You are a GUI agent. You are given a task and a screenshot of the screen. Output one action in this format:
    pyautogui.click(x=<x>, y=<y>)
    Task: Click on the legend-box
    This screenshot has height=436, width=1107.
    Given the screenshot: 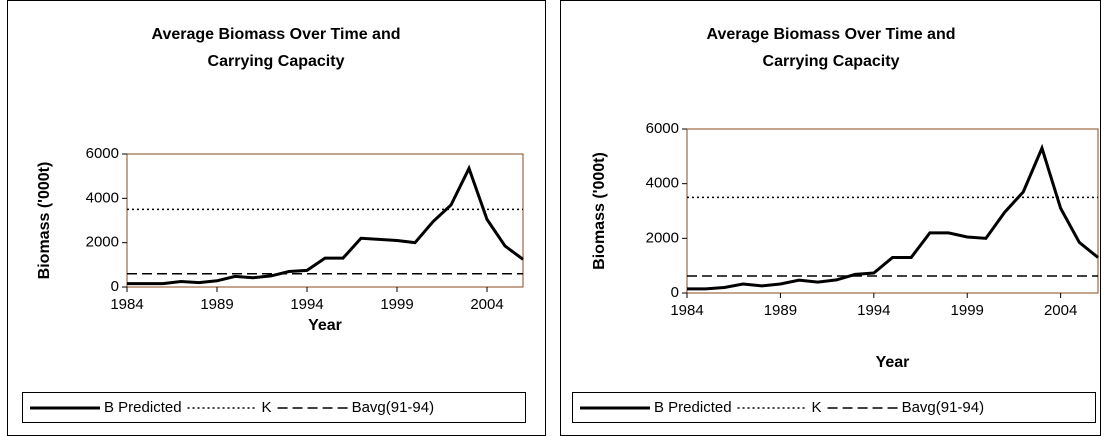 What is the action you would take?
    pyautogui.click(x=274, y=407)
    